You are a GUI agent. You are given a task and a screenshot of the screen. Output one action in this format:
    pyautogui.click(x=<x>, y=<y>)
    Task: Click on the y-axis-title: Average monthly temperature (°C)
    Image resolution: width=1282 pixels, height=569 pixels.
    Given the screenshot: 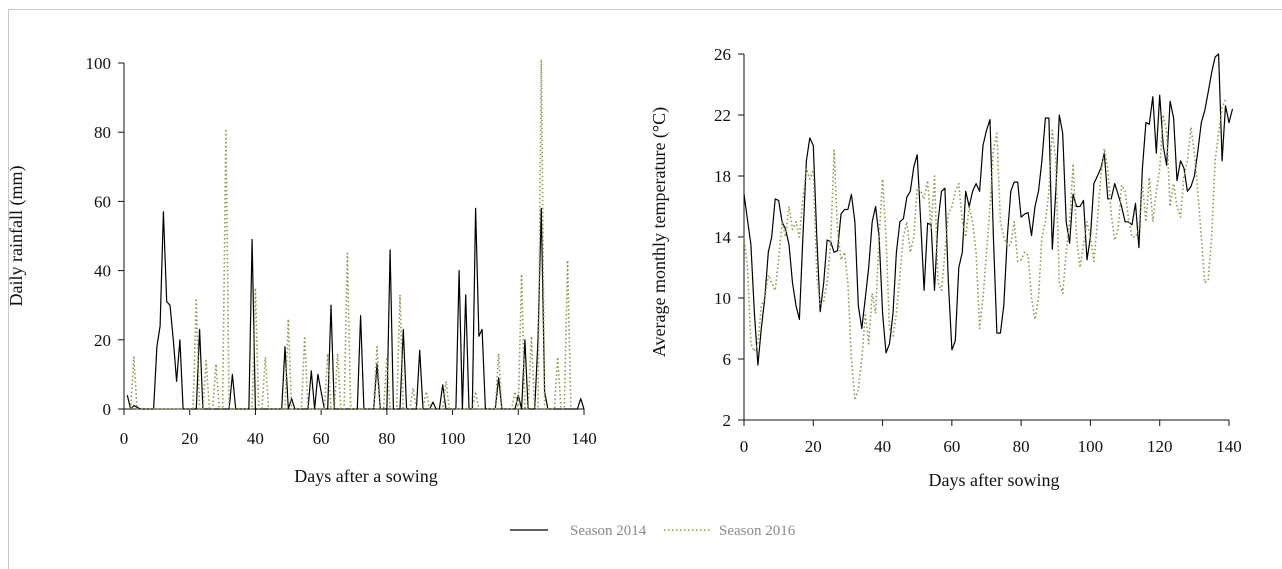 What is the action you would take?
    pyautogui.click(x=659, y=232)
    